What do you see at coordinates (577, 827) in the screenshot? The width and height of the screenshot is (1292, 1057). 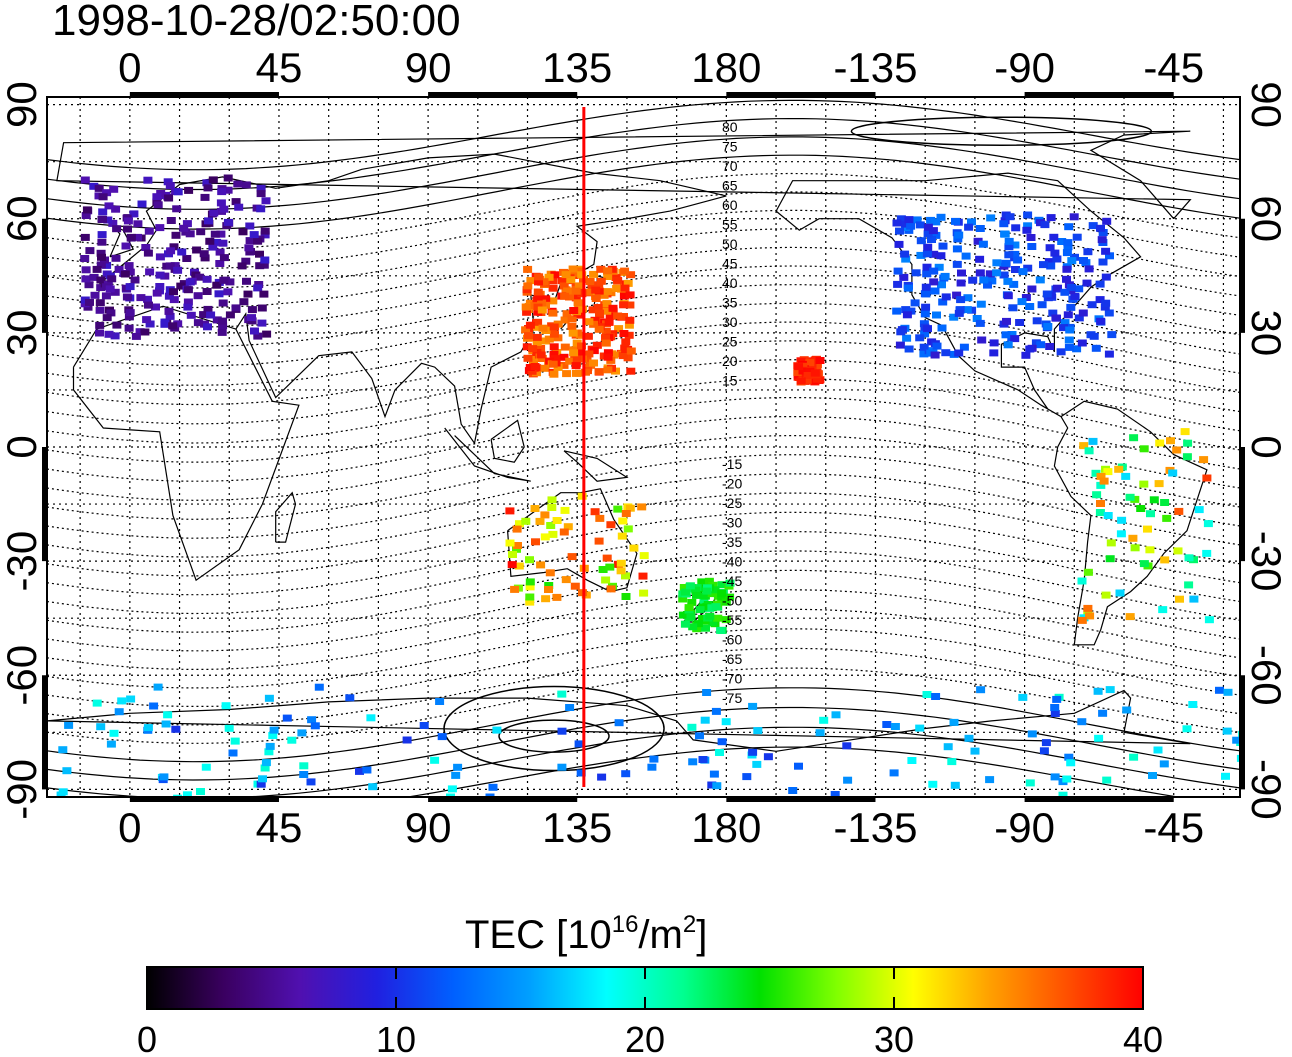 I see `lon-tick-label: 135` at bounding box center [577, 827].